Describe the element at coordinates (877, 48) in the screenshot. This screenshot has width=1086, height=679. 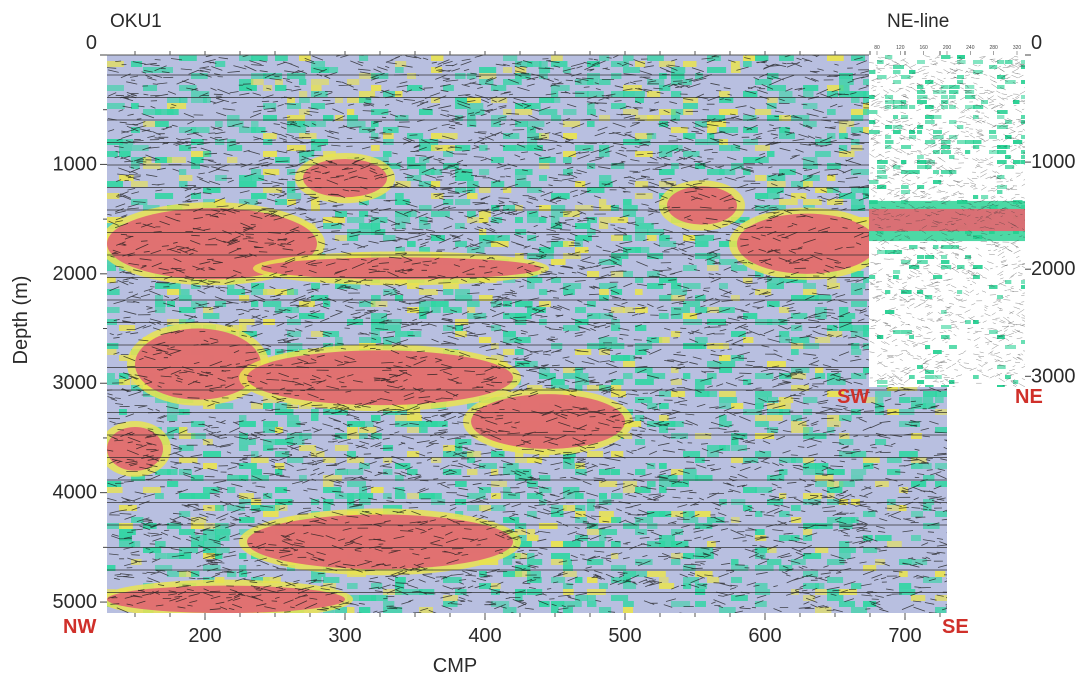
I see `ne-top-tick-label: 80` at that location.